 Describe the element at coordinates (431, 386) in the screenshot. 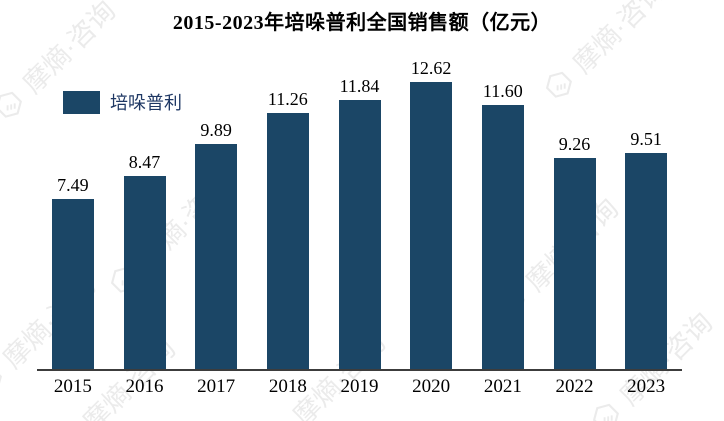

I see `x-tick-label-2020: 2020` at that location.